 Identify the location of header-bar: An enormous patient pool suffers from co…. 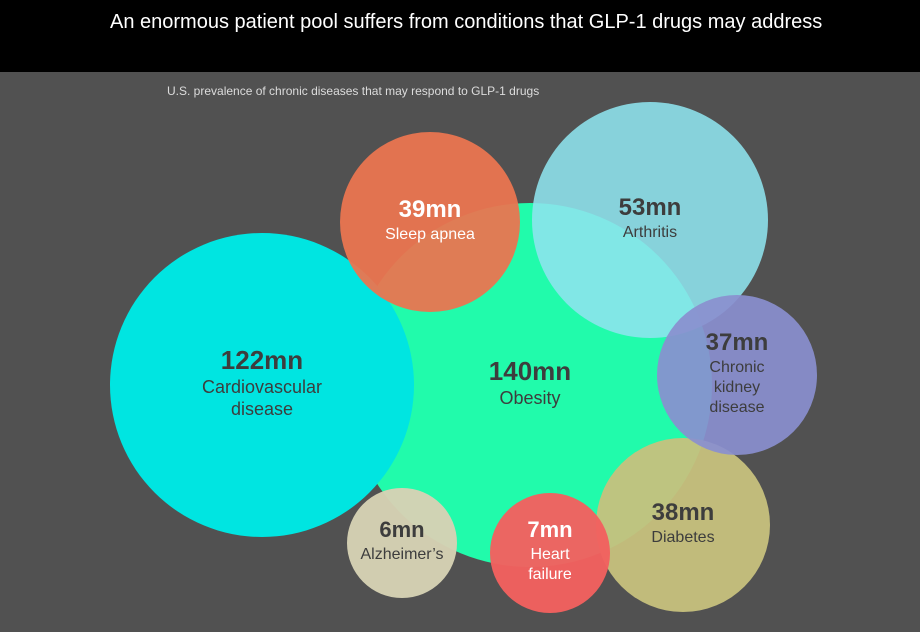
(460, 36).